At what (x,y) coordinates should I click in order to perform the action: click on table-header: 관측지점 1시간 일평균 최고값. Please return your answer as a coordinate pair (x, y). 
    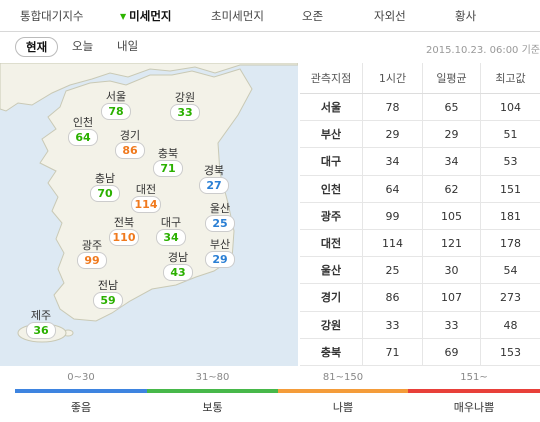
    Looking at the image, I should click on (420, 78).